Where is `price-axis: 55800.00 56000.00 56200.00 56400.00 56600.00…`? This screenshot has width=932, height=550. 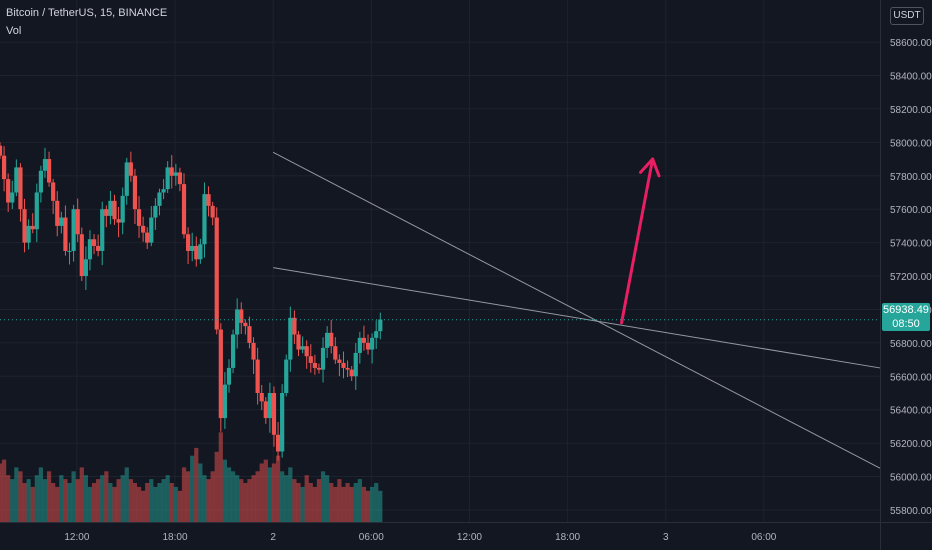 price-axis: 55800.00 56000.00 56200.00 56400.00 56600.00… is located at coordinates (911, 277).